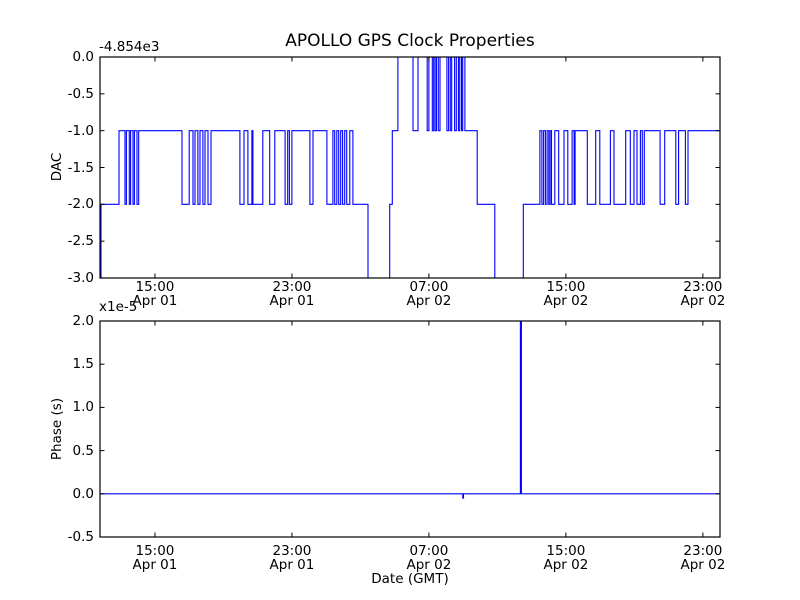 Image resolution: width=800 pixels, height=600 pixels. What do you see at coordinates (410, 579) in the screenshot?
I see `x-axis-label: Date (GMT)` at bounding box center [410, 579].